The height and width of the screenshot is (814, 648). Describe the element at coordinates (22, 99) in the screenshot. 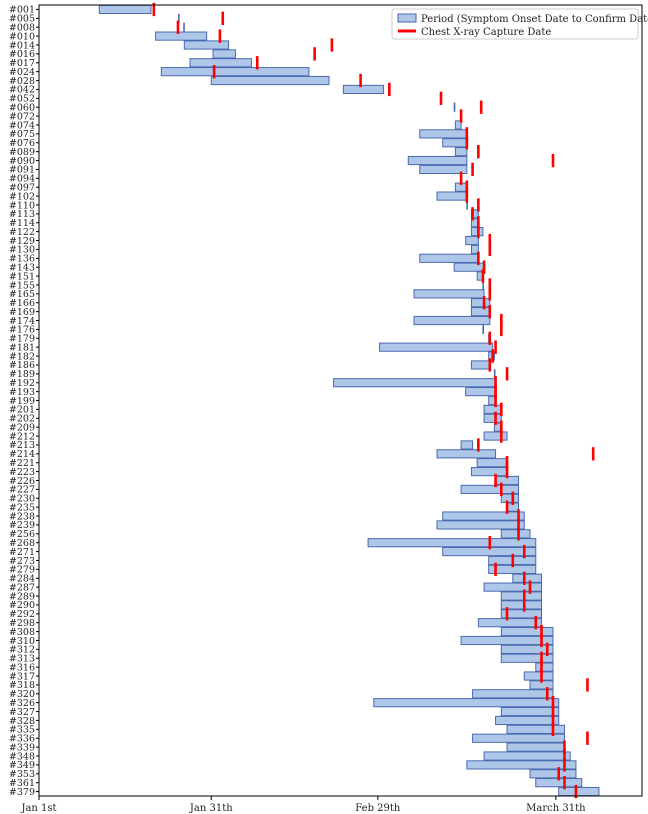

I see `case-label: #052` at that location.